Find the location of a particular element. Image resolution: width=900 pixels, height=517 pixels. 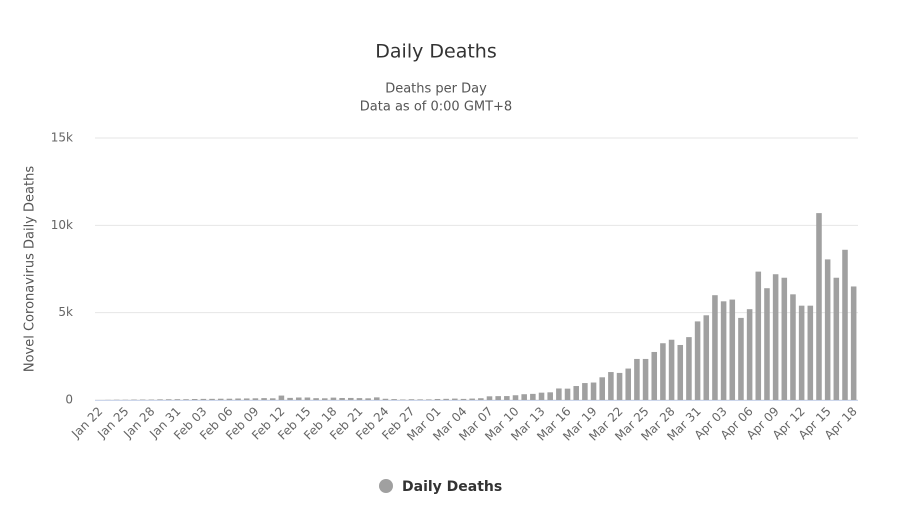

legend-marker is located at coordinates (386, 486).